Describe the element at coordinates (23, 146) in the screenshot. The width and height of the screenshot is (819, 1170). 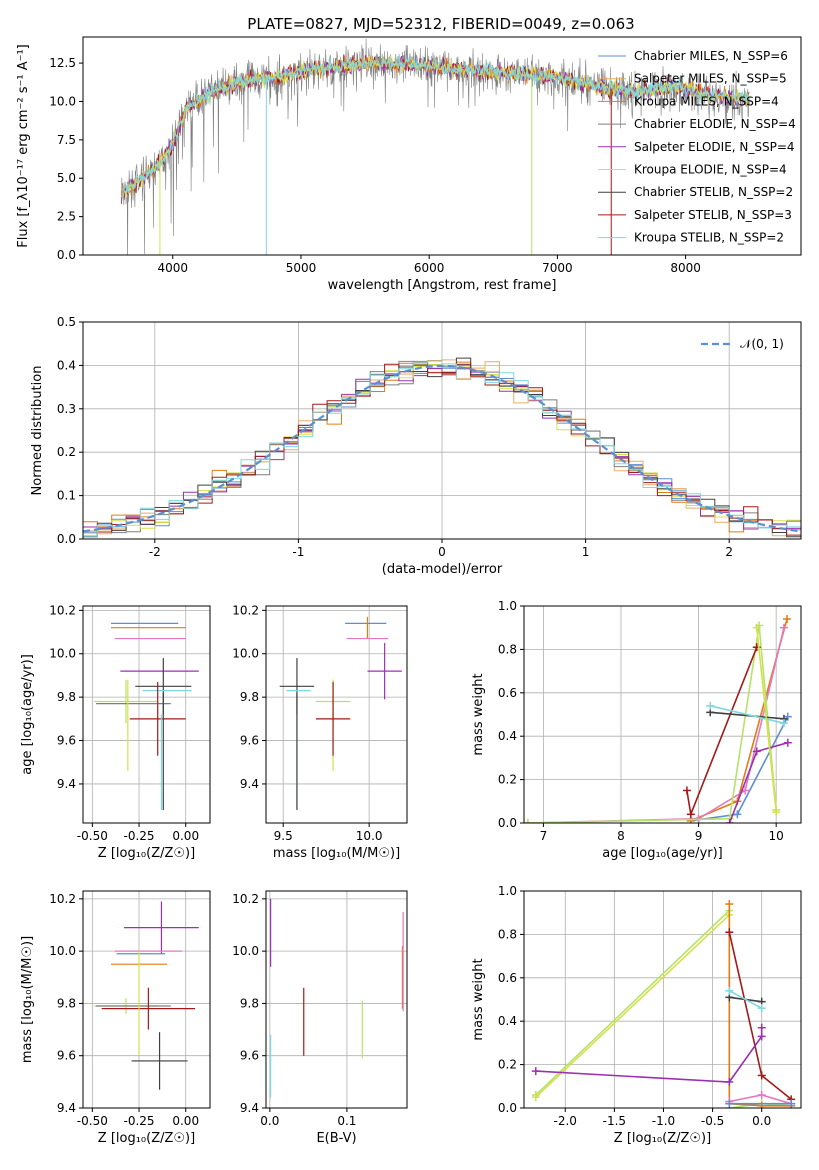
I see `y-axis-label: Flux [f_λ10⁻¹⁷ erg cm⁻² s⁻¹ A⁻¹]` at that location.